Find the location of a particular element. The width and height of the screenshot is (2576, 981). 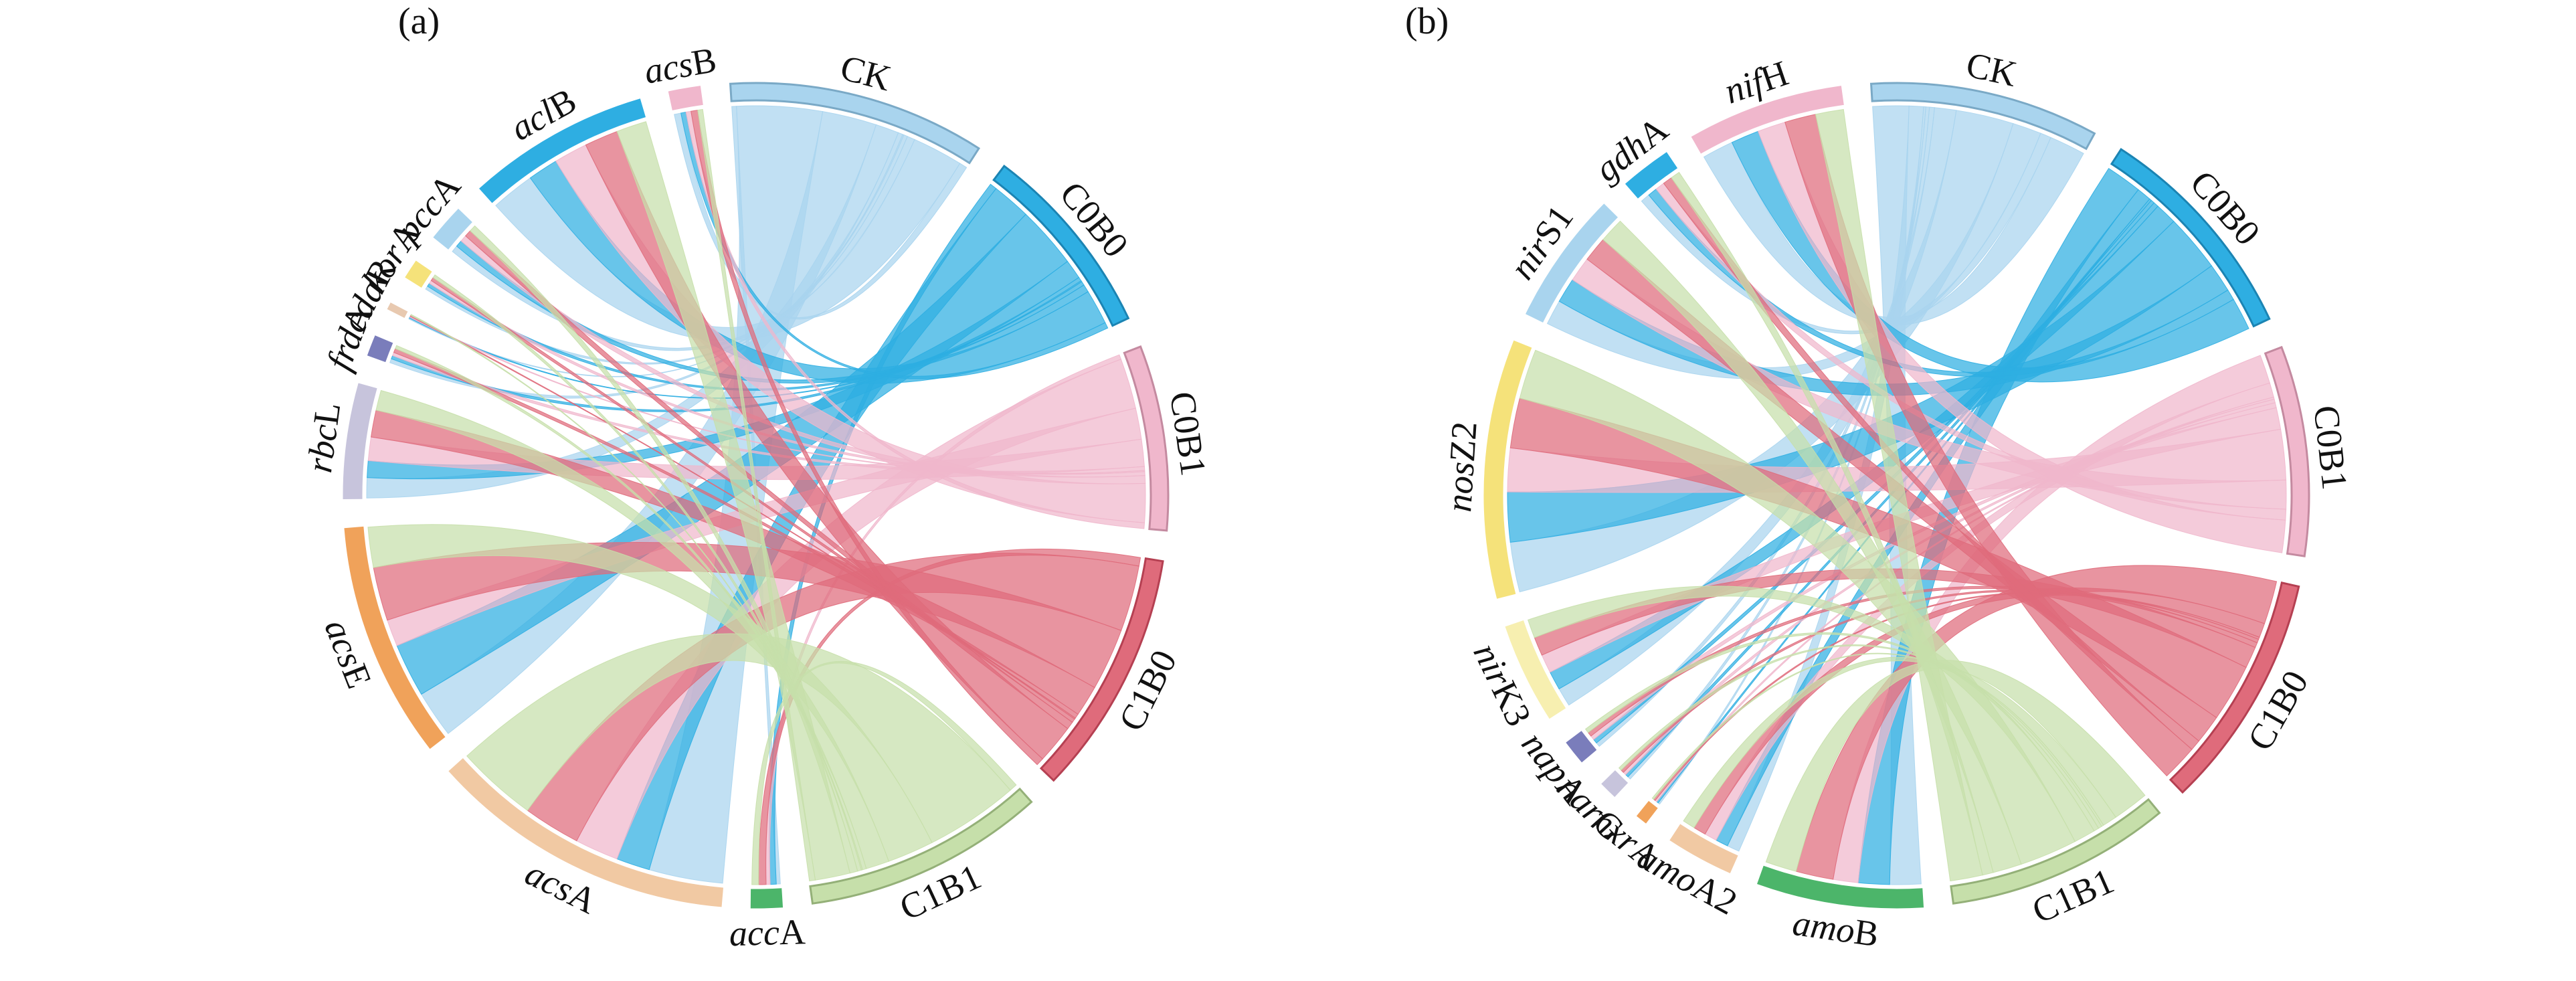

ribbon-gdha-ck is located at coordinates (1846, 233).